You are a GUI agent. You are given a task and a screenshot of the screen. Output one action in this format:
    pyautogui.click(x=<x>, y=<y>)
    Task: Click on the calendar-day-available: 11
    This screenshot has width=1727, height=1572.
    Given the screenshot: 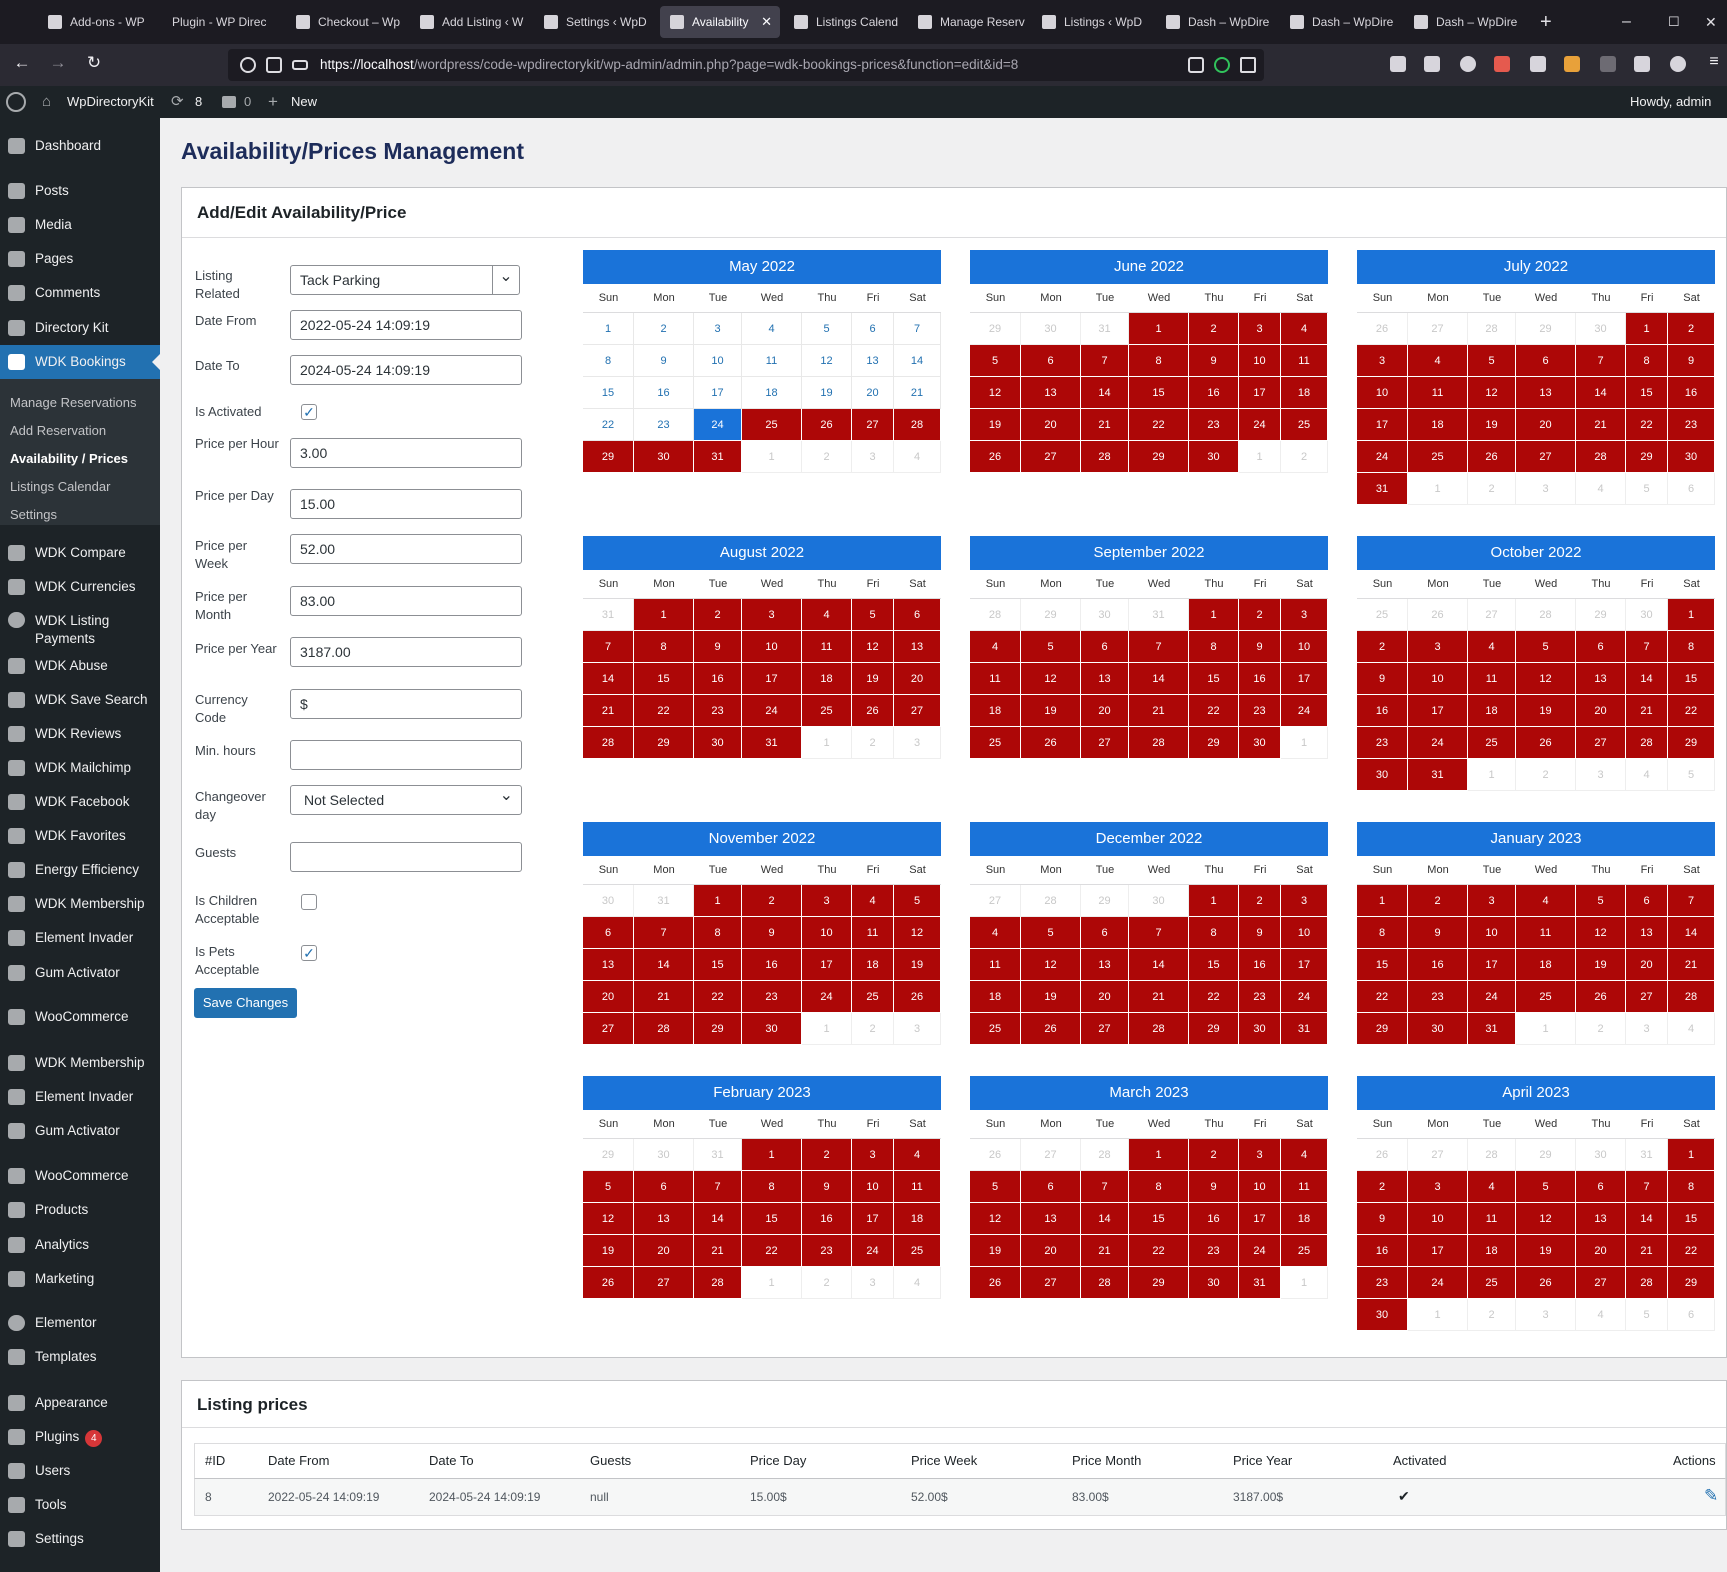 What is the action you would take?
    pyautogui.click(x=772, y=361)
    